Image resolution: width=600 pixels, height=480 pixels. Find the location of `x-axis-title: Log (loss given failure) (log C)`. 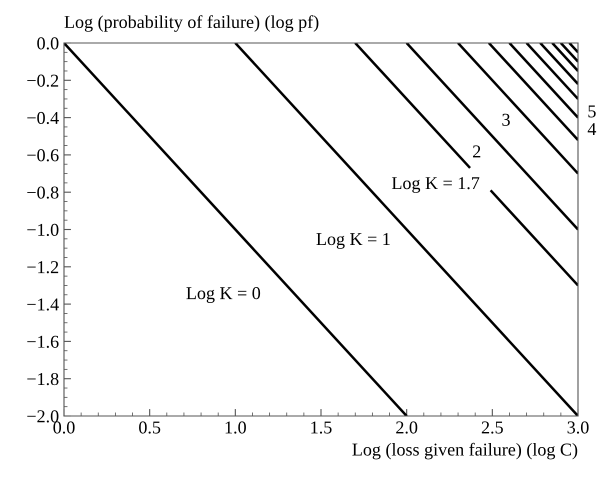

x-axis-title: Log (loss given failure) (log C) is located at coordinates (465, 451).